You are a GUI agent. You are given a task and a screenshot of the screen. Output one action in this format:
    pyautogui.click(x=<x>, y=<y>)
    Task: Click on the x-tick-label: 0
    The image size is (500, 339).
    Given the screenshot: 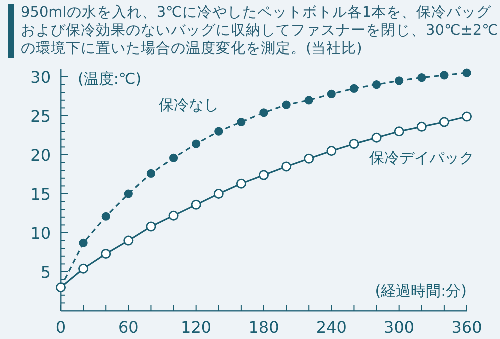 What is the action you would take?
    pyautogui.click(x=61, y=327)
    